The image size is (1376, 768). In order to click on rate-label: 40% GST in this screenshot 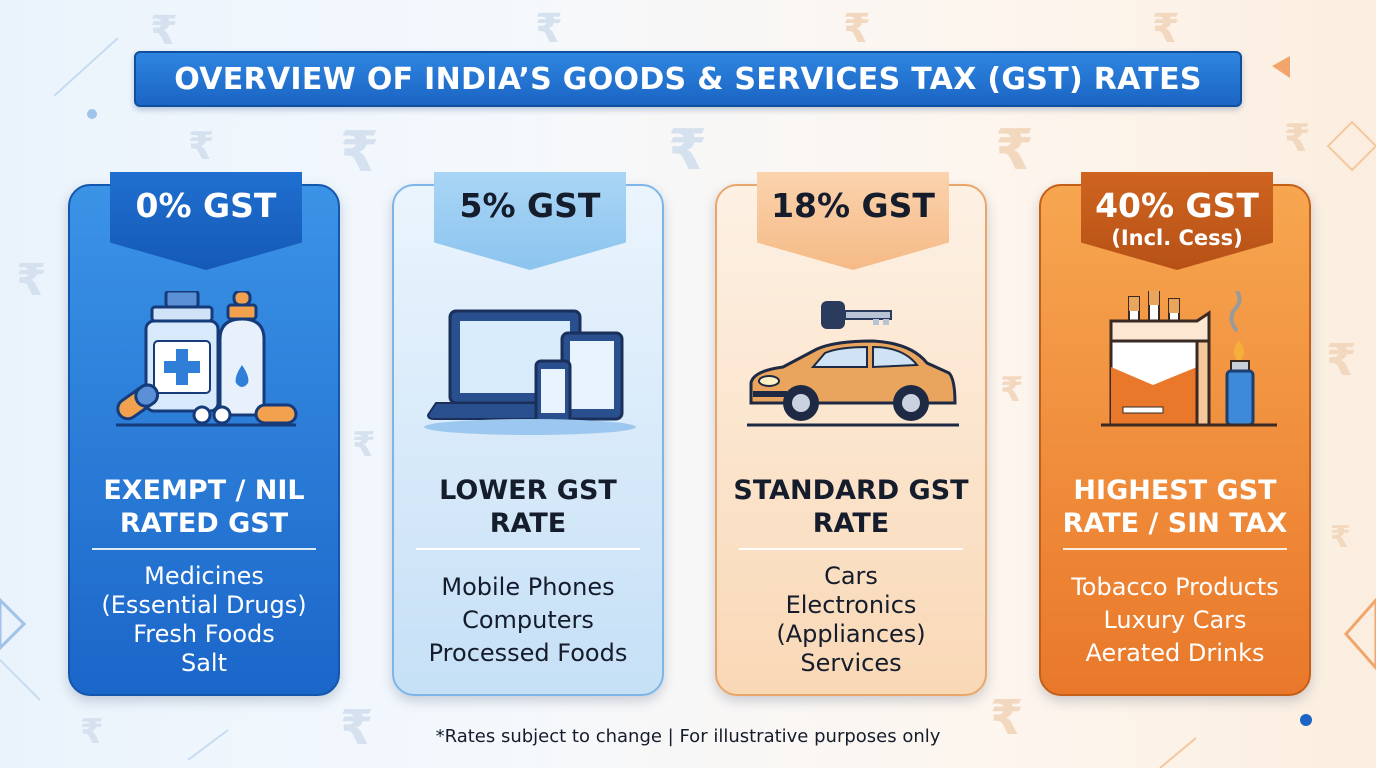, I will do `click(1177, 205)`.